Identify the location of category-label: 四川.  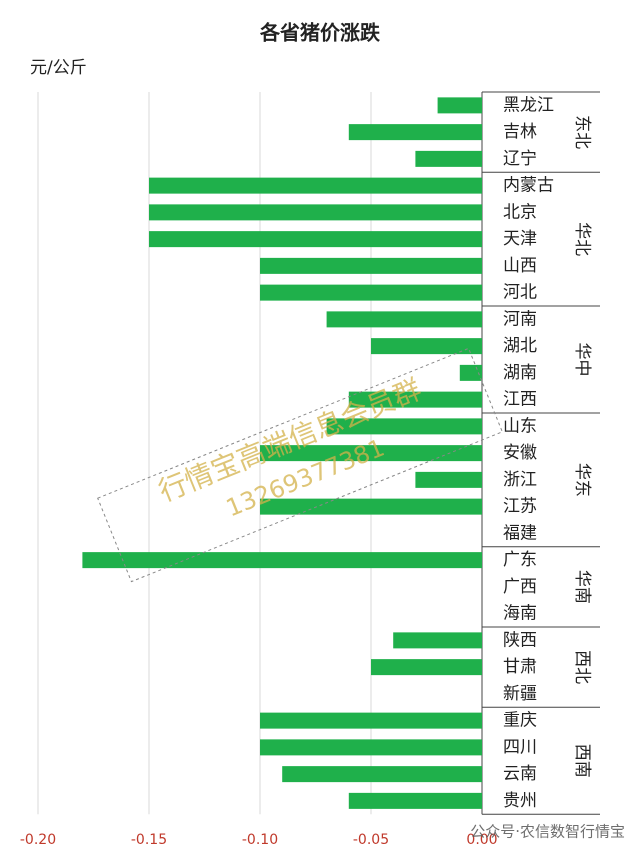
(520, 747).